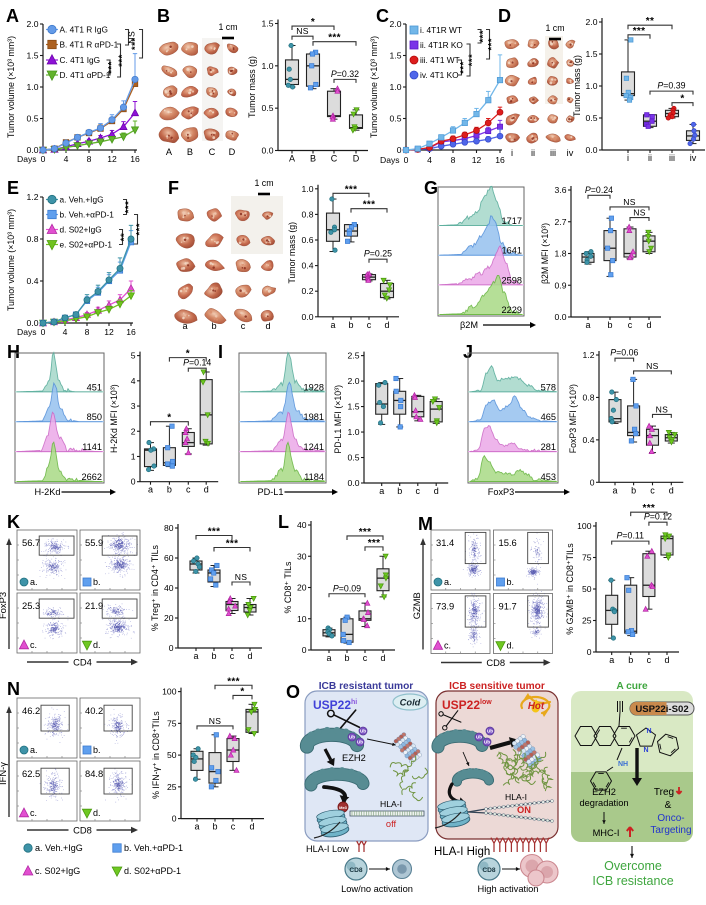 This screenshot has width=706, height=905. I want to click on svg-text: c, so click(630, 325).